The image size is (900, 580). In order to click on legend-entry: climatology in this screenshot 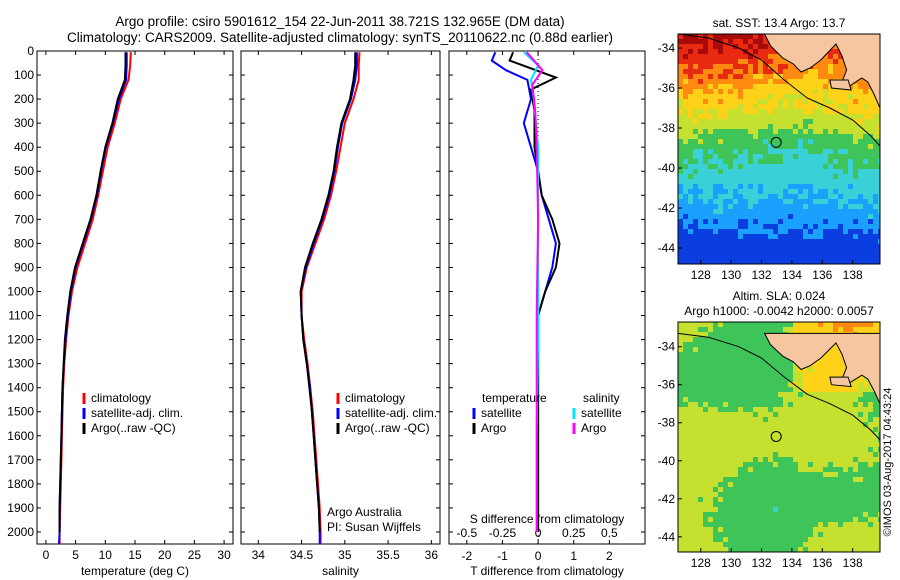, I will do `click(375, 398)`.